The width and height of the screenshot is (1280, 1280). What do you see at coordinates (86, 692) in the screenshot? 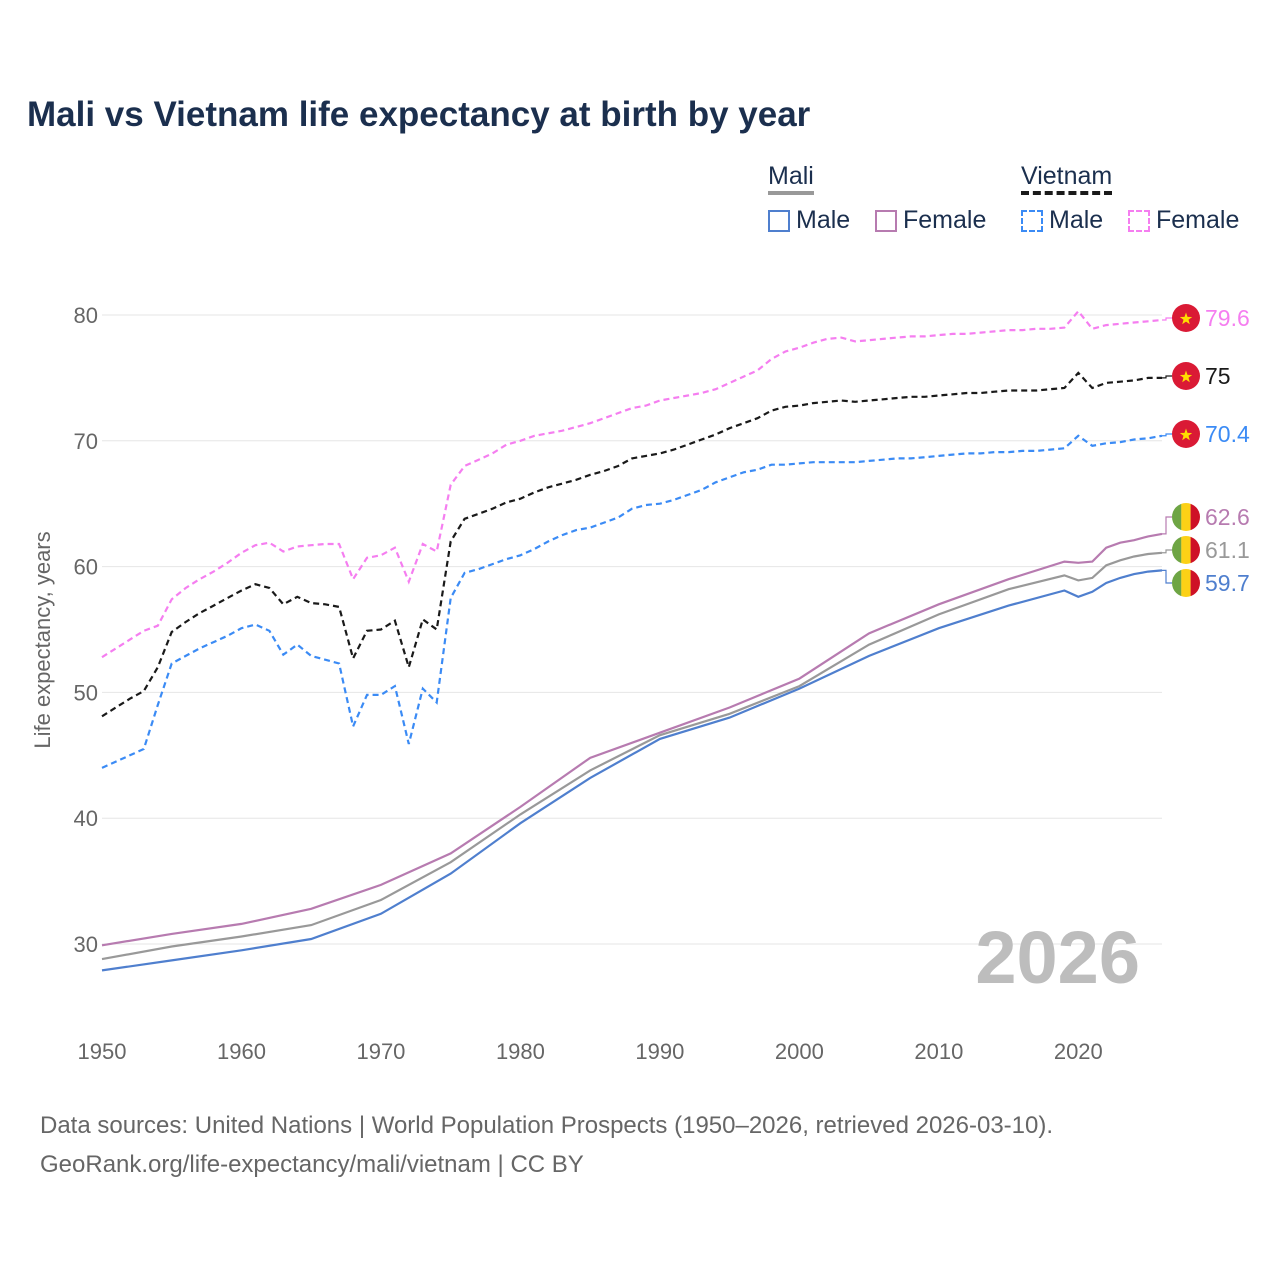
I see `y-tick-label: 50` at bounding box center [86, 692].